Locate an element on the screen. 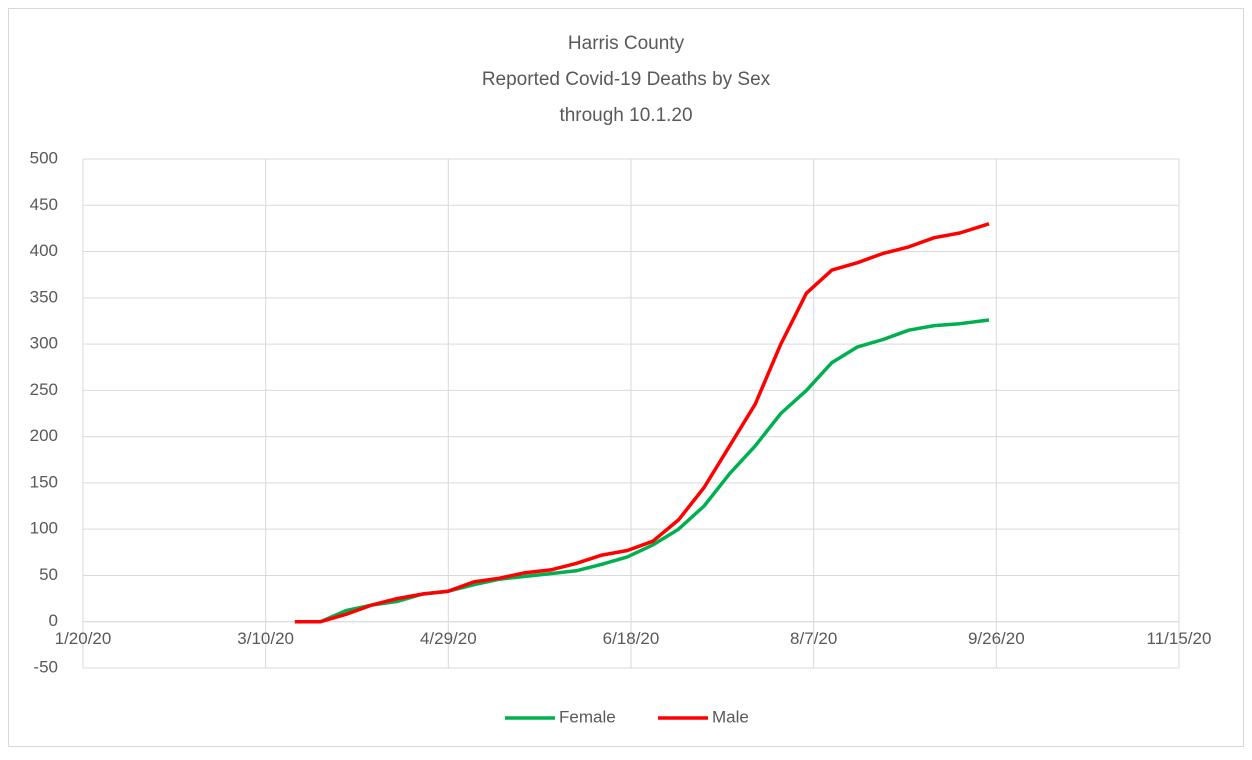  y-tick-label: -50 is located at coordinates (45, 666).